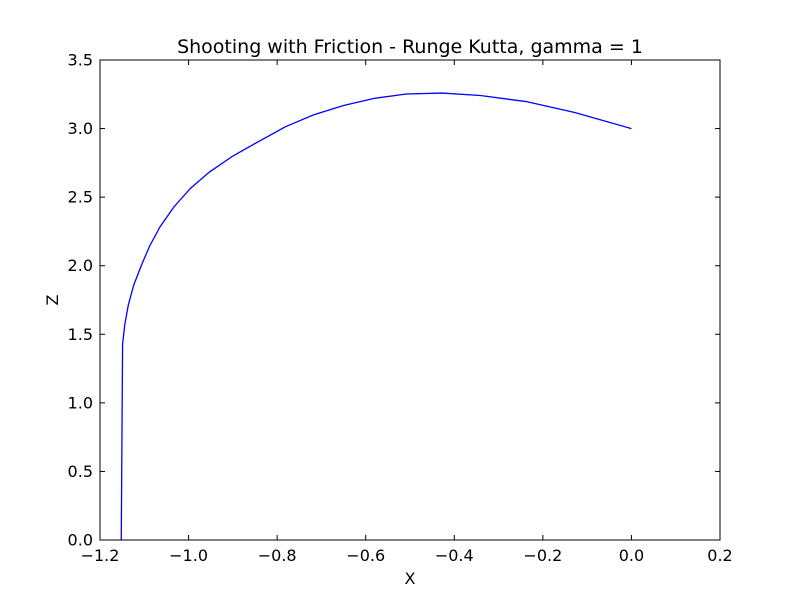 The image size is (800, 600). What do you see at coordinates (454, 555) in the screenshot?
I see `x-tick-label: −0.4` at bounding box center [454, 555].